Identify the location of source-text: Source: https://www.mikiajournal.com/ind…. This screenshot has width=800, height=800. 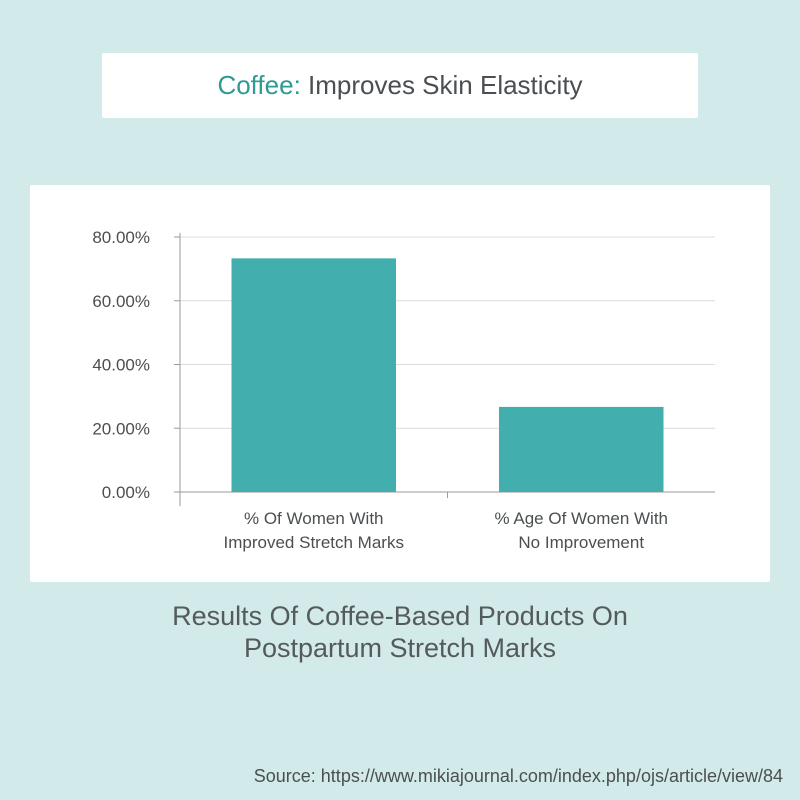
(518, 776).